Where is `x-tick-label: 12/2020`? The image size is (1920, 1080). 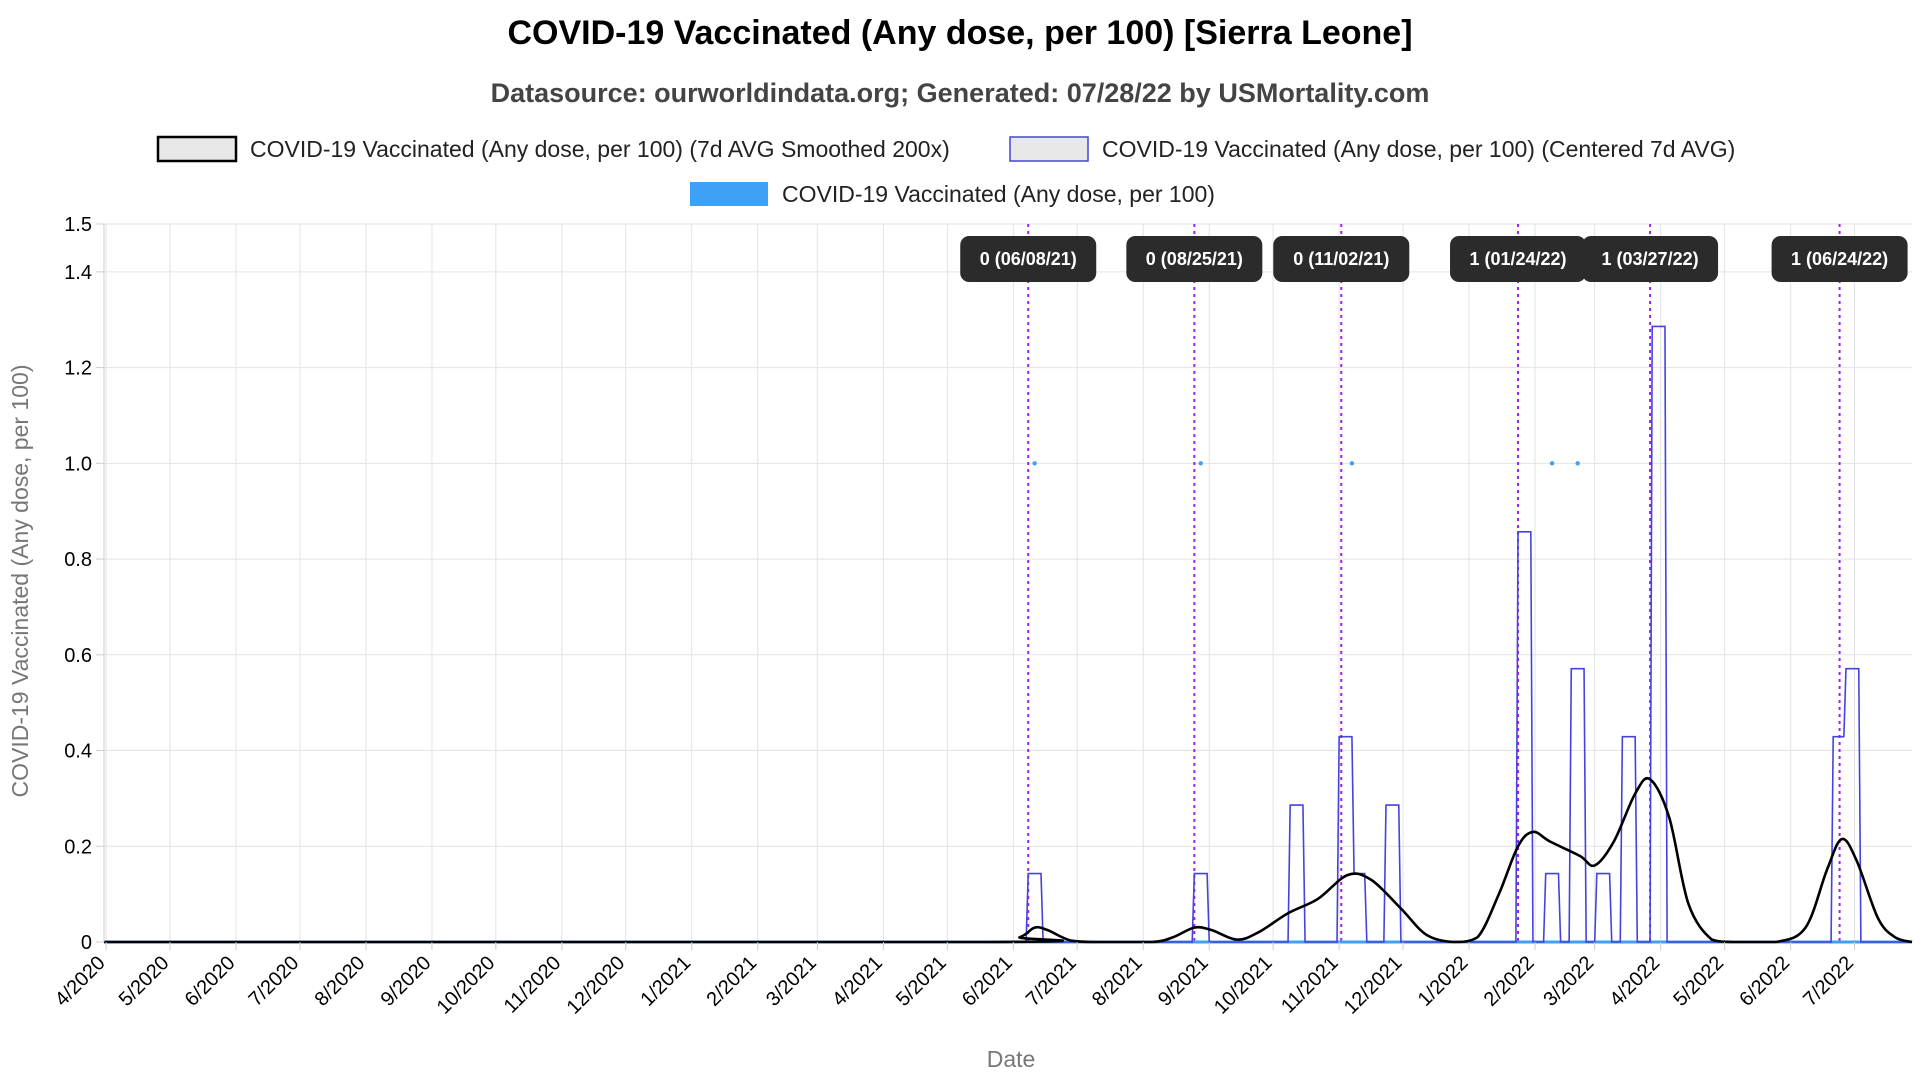
x-tick-label: 12/2020 is located at coordinates (596, 985).